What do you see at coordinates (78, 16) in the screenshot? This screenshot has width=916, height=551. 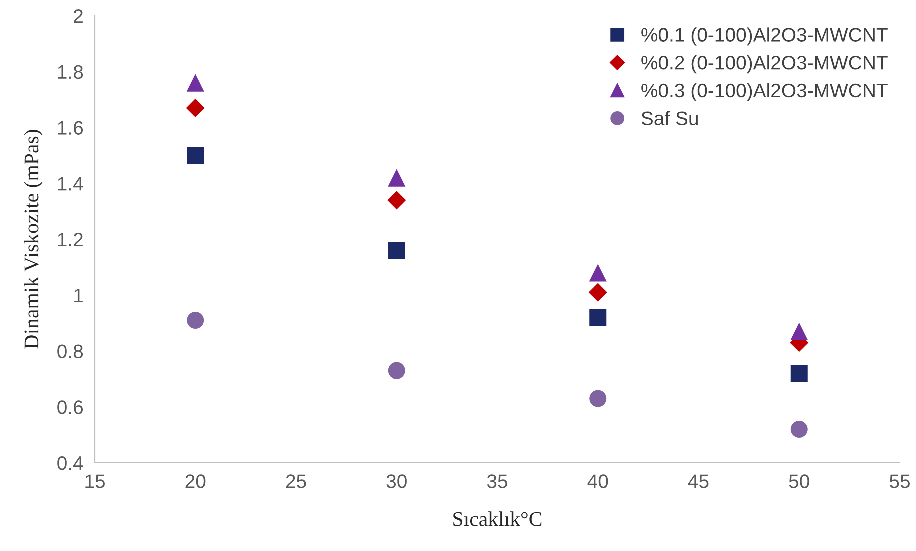 I see `y-tick-label: 2` at bounding box center [78, 16].